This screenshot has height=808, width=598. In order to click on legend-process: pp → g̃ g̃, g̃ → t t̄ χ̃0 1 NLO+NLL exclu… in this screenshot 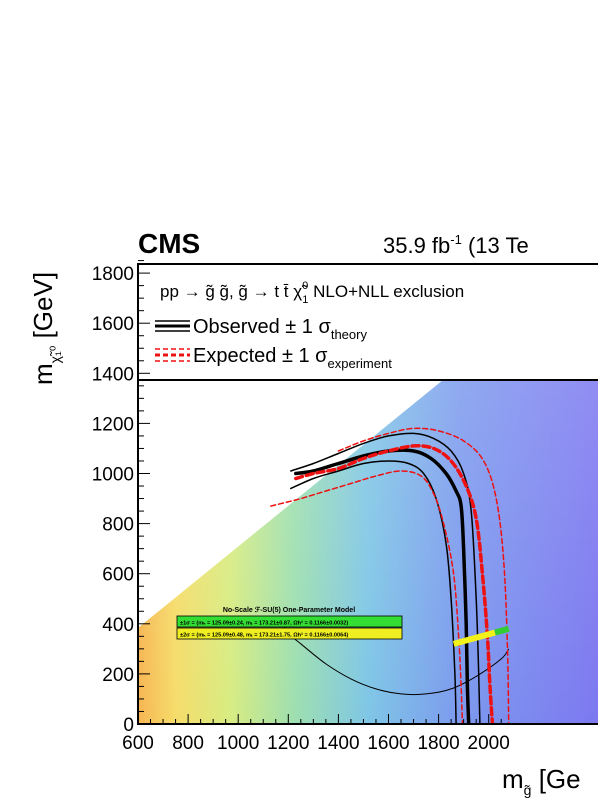, I will do `click(312, 293)`.